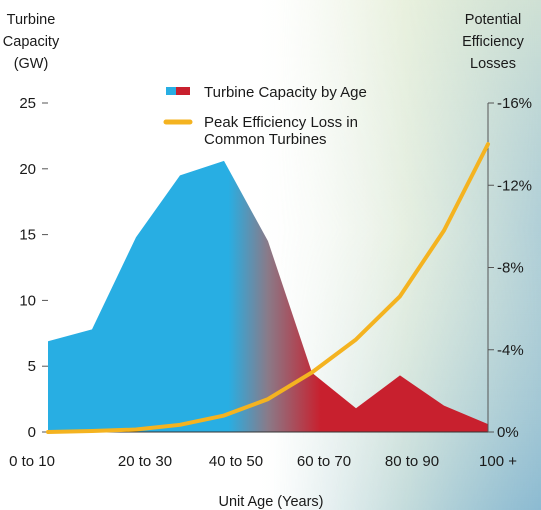 This screenshot has width=541, height=510. What do you see at coordinates (514, 185) in the screenshot?
I see `right-tick-label: -12%` at bounding box center [514, 185].